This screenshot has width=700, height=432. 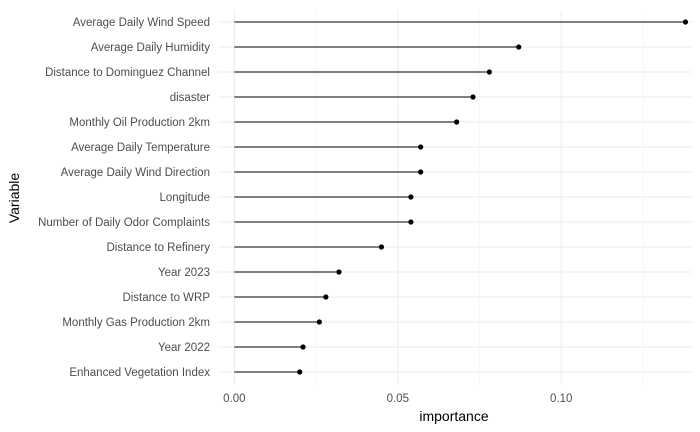 What do you see at coordinates (234, 399) in the screenshot?
I see `x-tick-label-0: 0.00` at bounding box center [234, 399].